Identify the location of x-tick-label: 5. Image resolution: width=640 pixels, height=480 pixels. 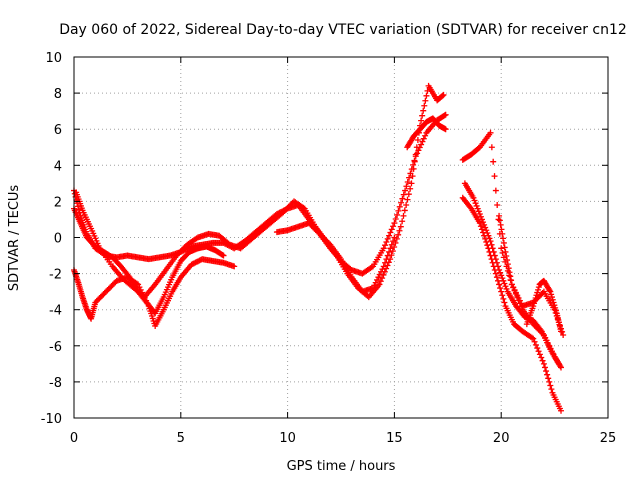
(181, 438).